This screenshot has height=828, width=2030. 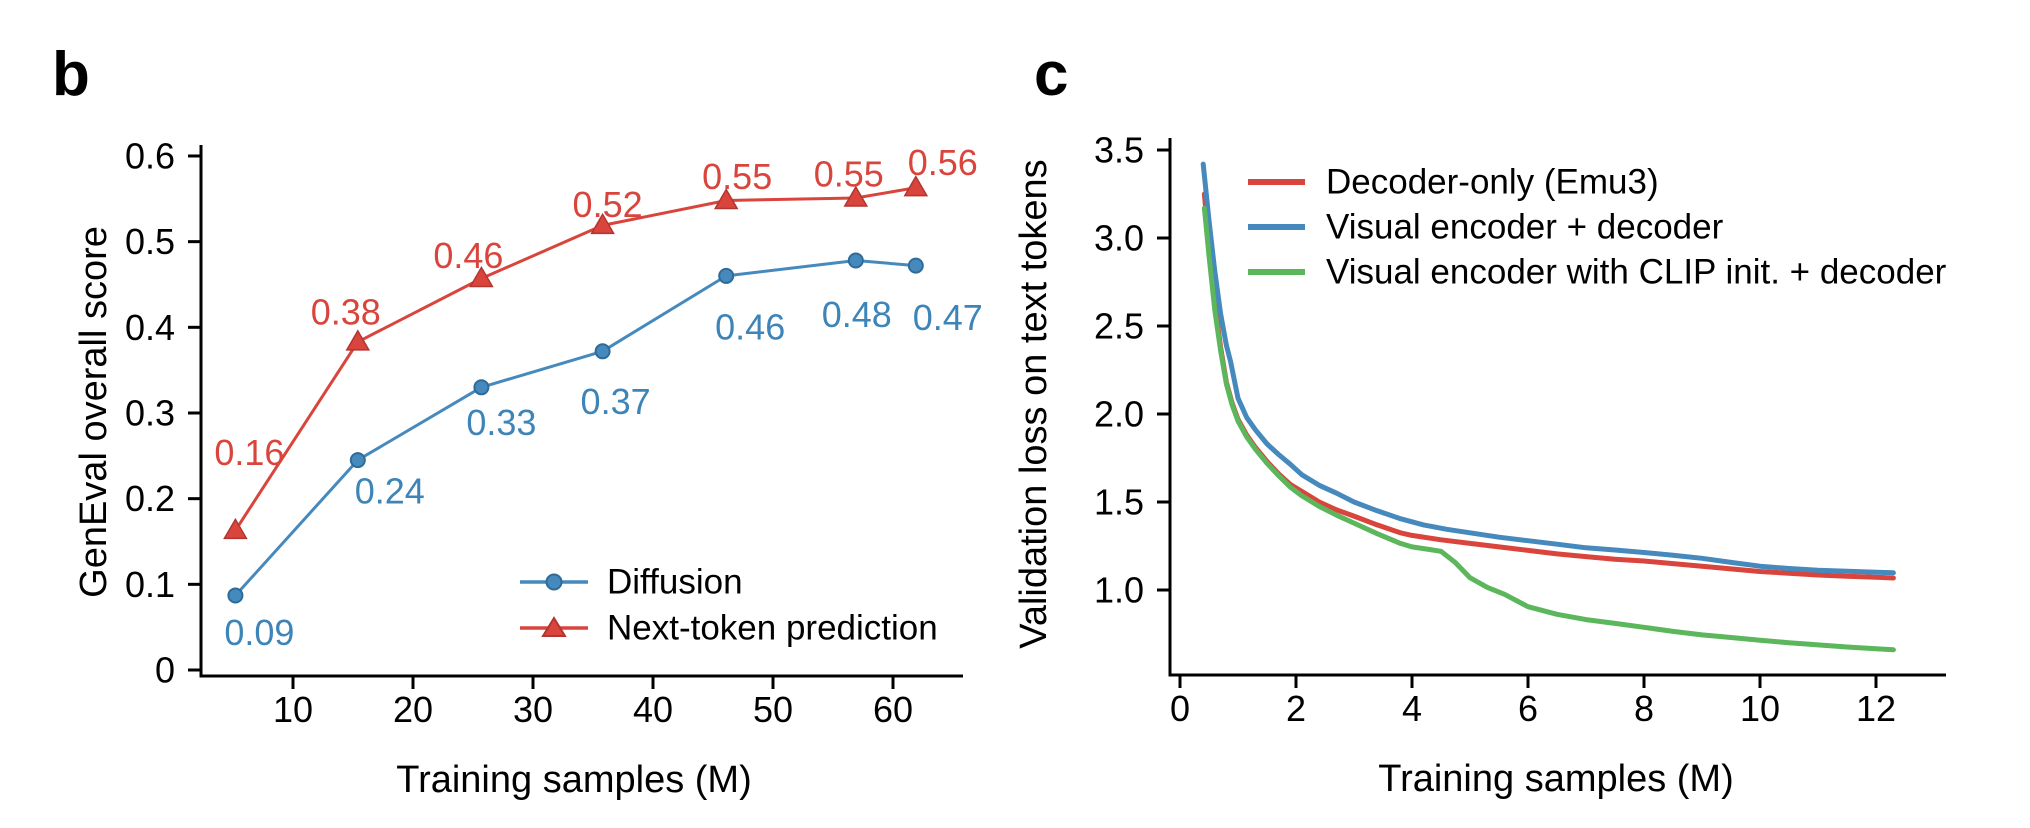 I want to click on y-tick-label: 1.5, so click(x=1119, y=502).